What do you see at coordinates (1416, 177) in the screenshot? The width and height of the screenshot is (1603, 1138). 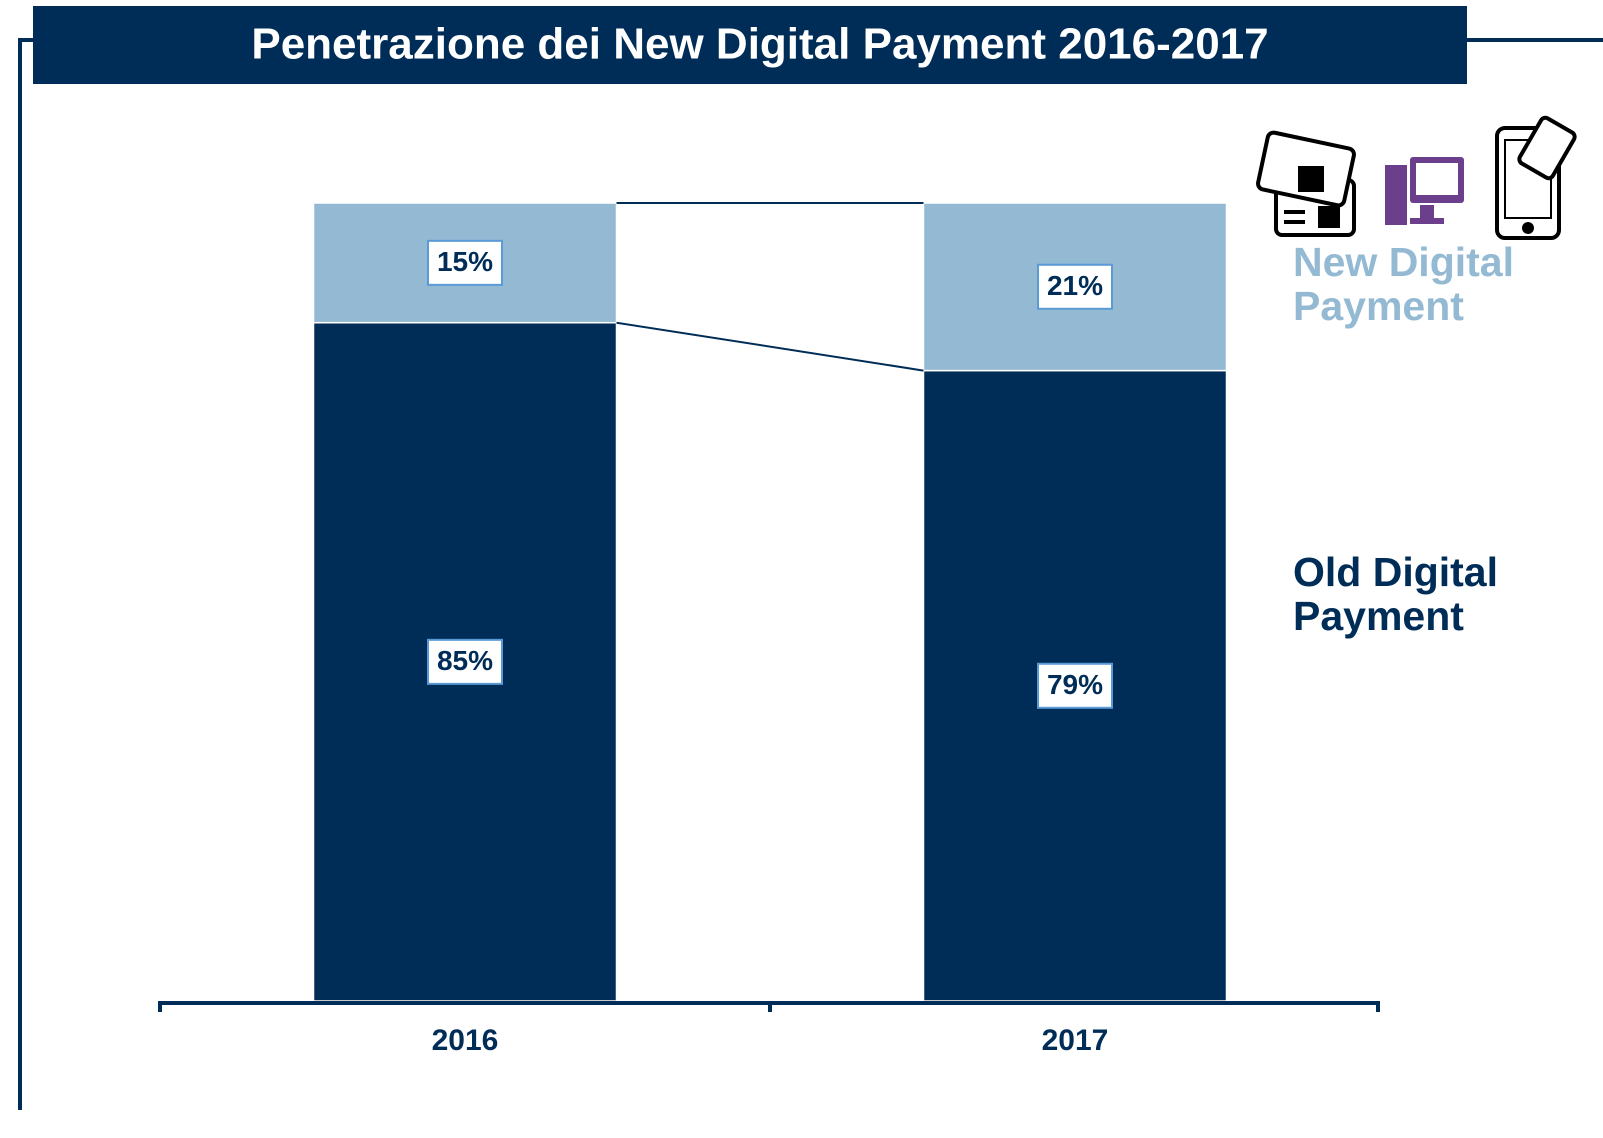 I see `icons` at bounding box center [1416, 177].